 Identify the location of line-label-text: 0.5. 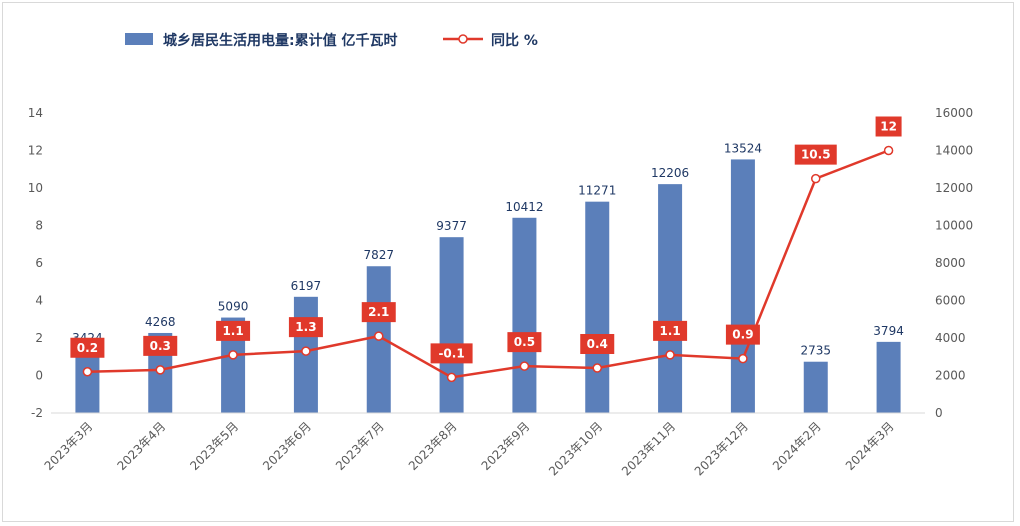
(524, 342).